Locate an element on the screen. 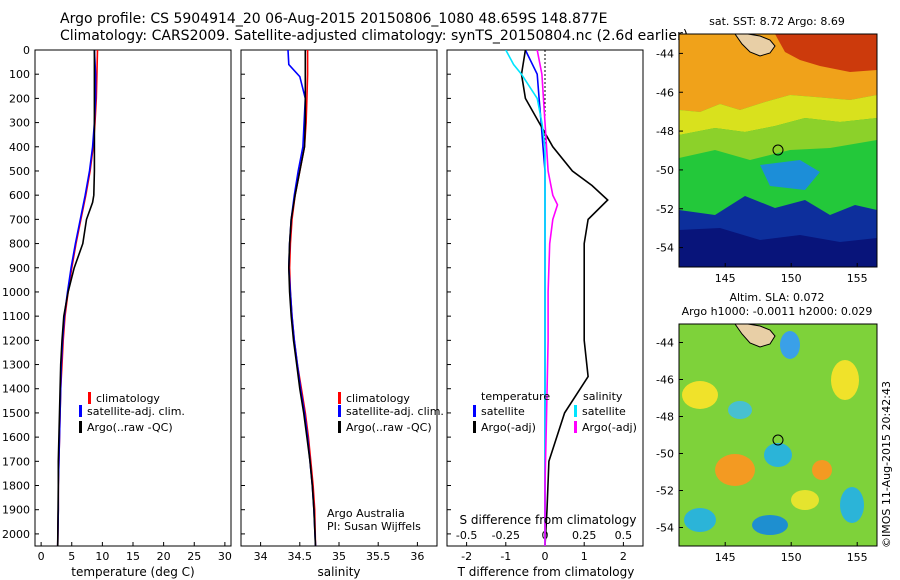 This screenshot has width=900, height=580. difference-profile-lines is located at coordinates (557, 298).